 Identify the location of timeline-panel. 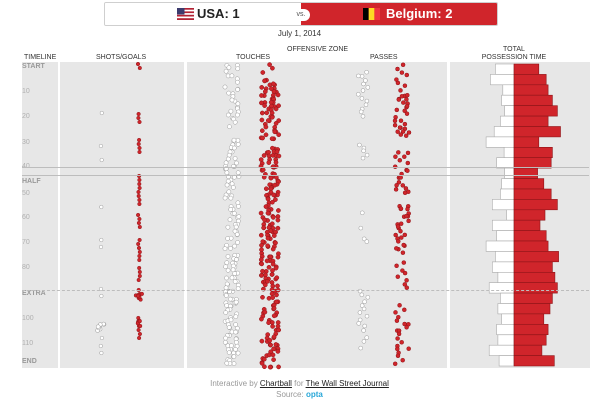
(40, 215).